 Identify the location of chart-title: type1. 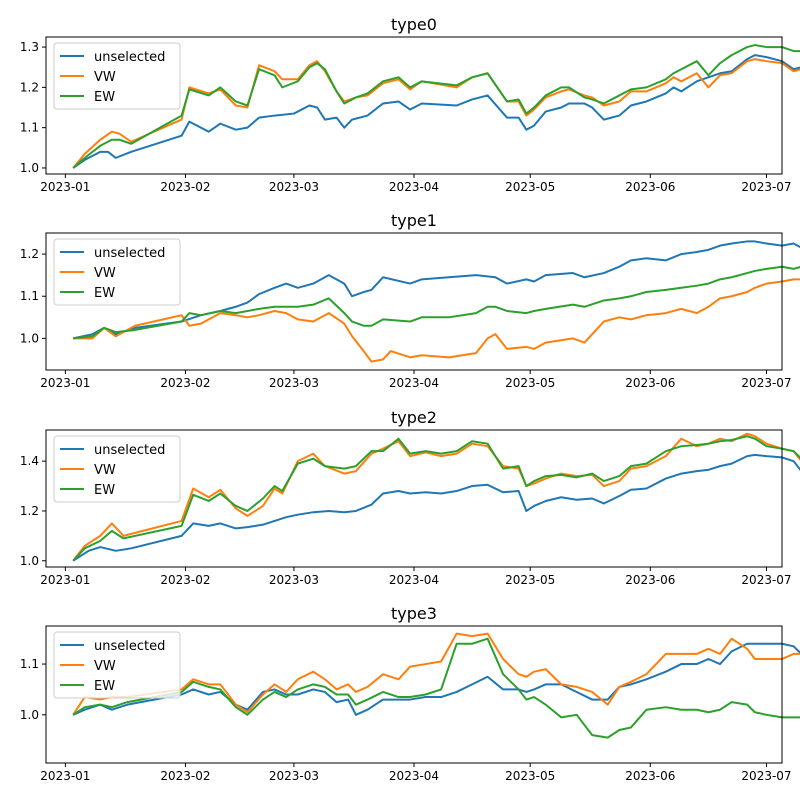
(414, 220).